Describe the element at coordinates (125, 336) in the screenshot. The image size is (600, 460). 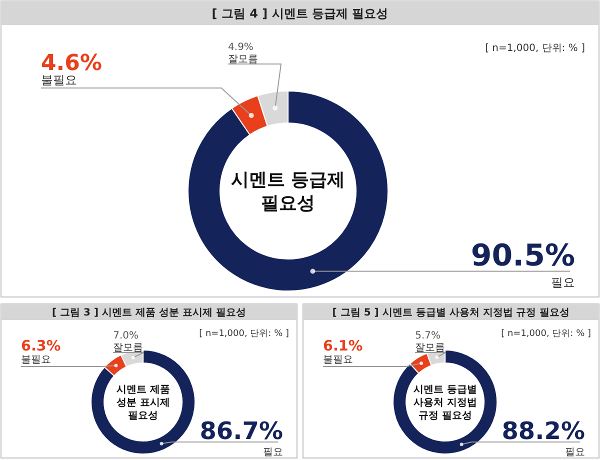
I see `data-label: 7.0%` at that location.